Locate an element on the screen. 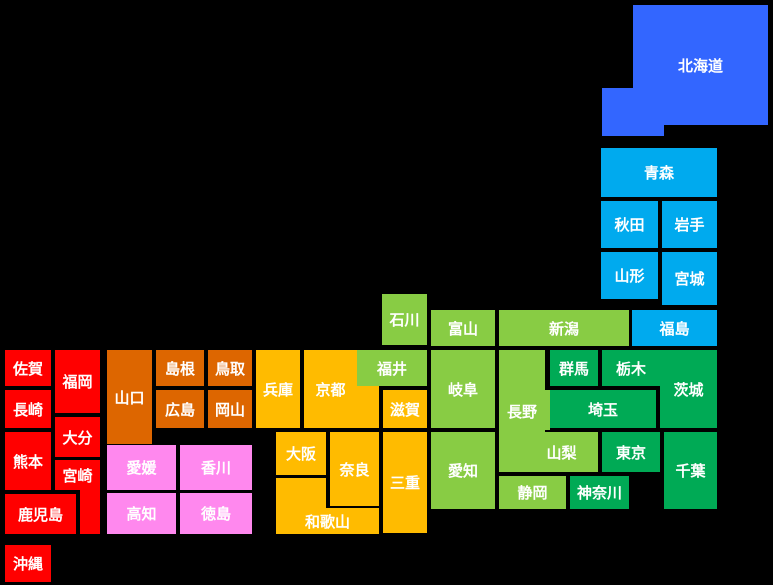 This screenshot has width=773, height=585. pref-yamaguchi: 山口 is located at coordinates (129, 397).